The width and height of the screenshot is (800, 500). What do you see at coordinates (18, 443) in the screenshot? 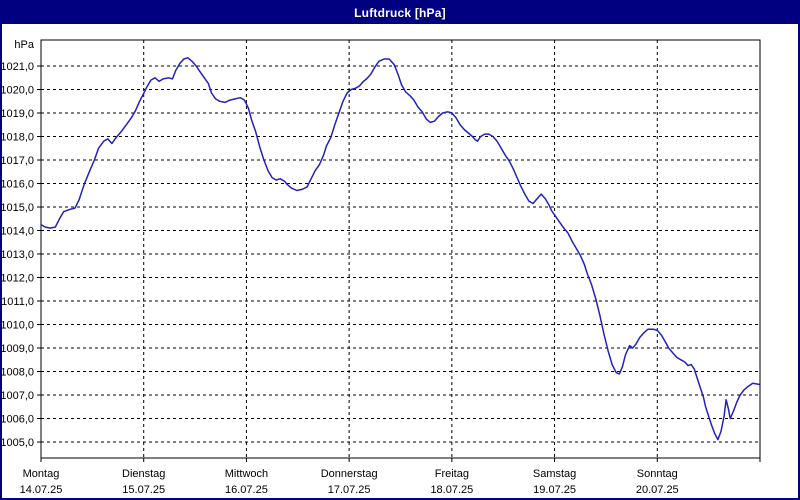
I see `y-tick-label: 1005,0` at bounding box center [18, 443].